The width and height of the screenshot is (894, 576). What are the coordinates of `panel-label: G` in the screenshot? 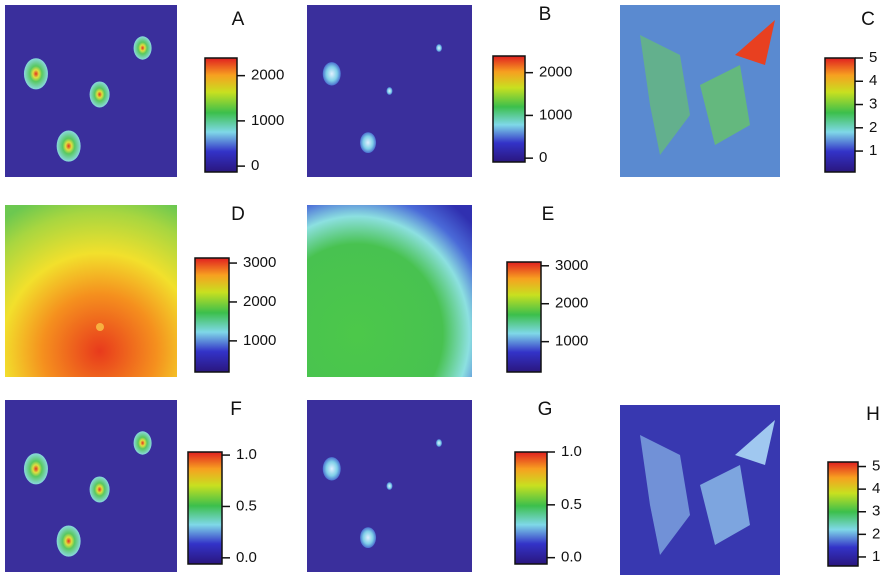 It's located at (545, 409).